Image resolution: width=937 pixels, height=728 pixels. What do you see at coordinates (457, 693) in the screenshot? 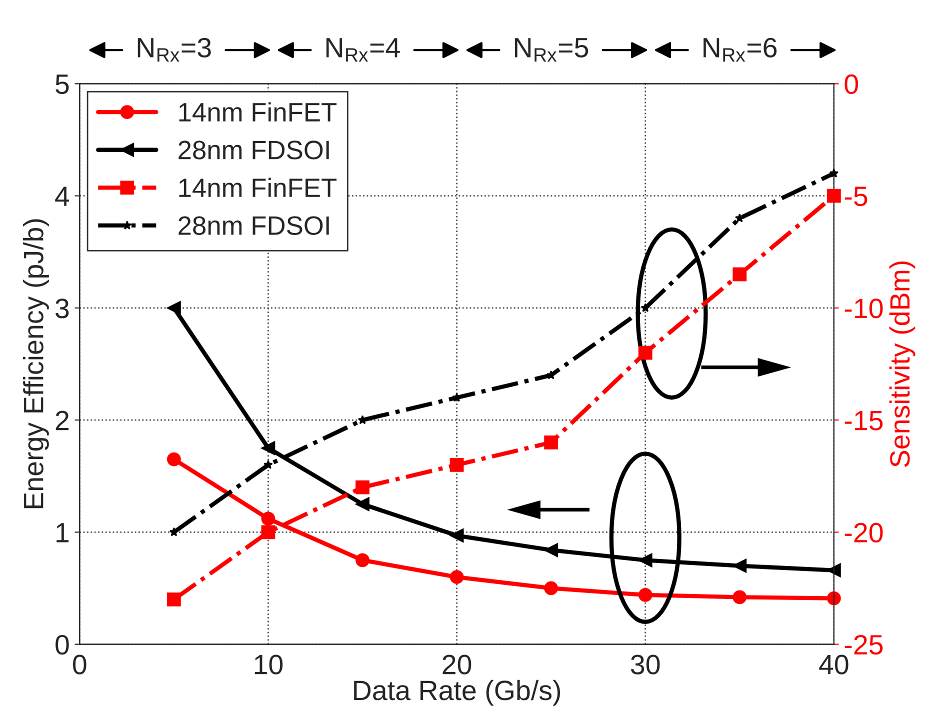
I see `x-axis-title: Data Rate (Gb/s)` at bounding box center [457, 693].